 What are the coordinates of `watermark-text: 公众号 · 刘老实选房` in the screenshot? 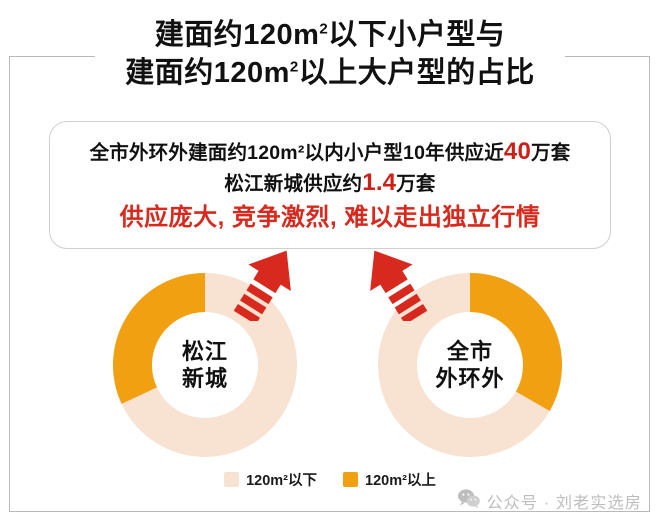 It's located at (564, 503).